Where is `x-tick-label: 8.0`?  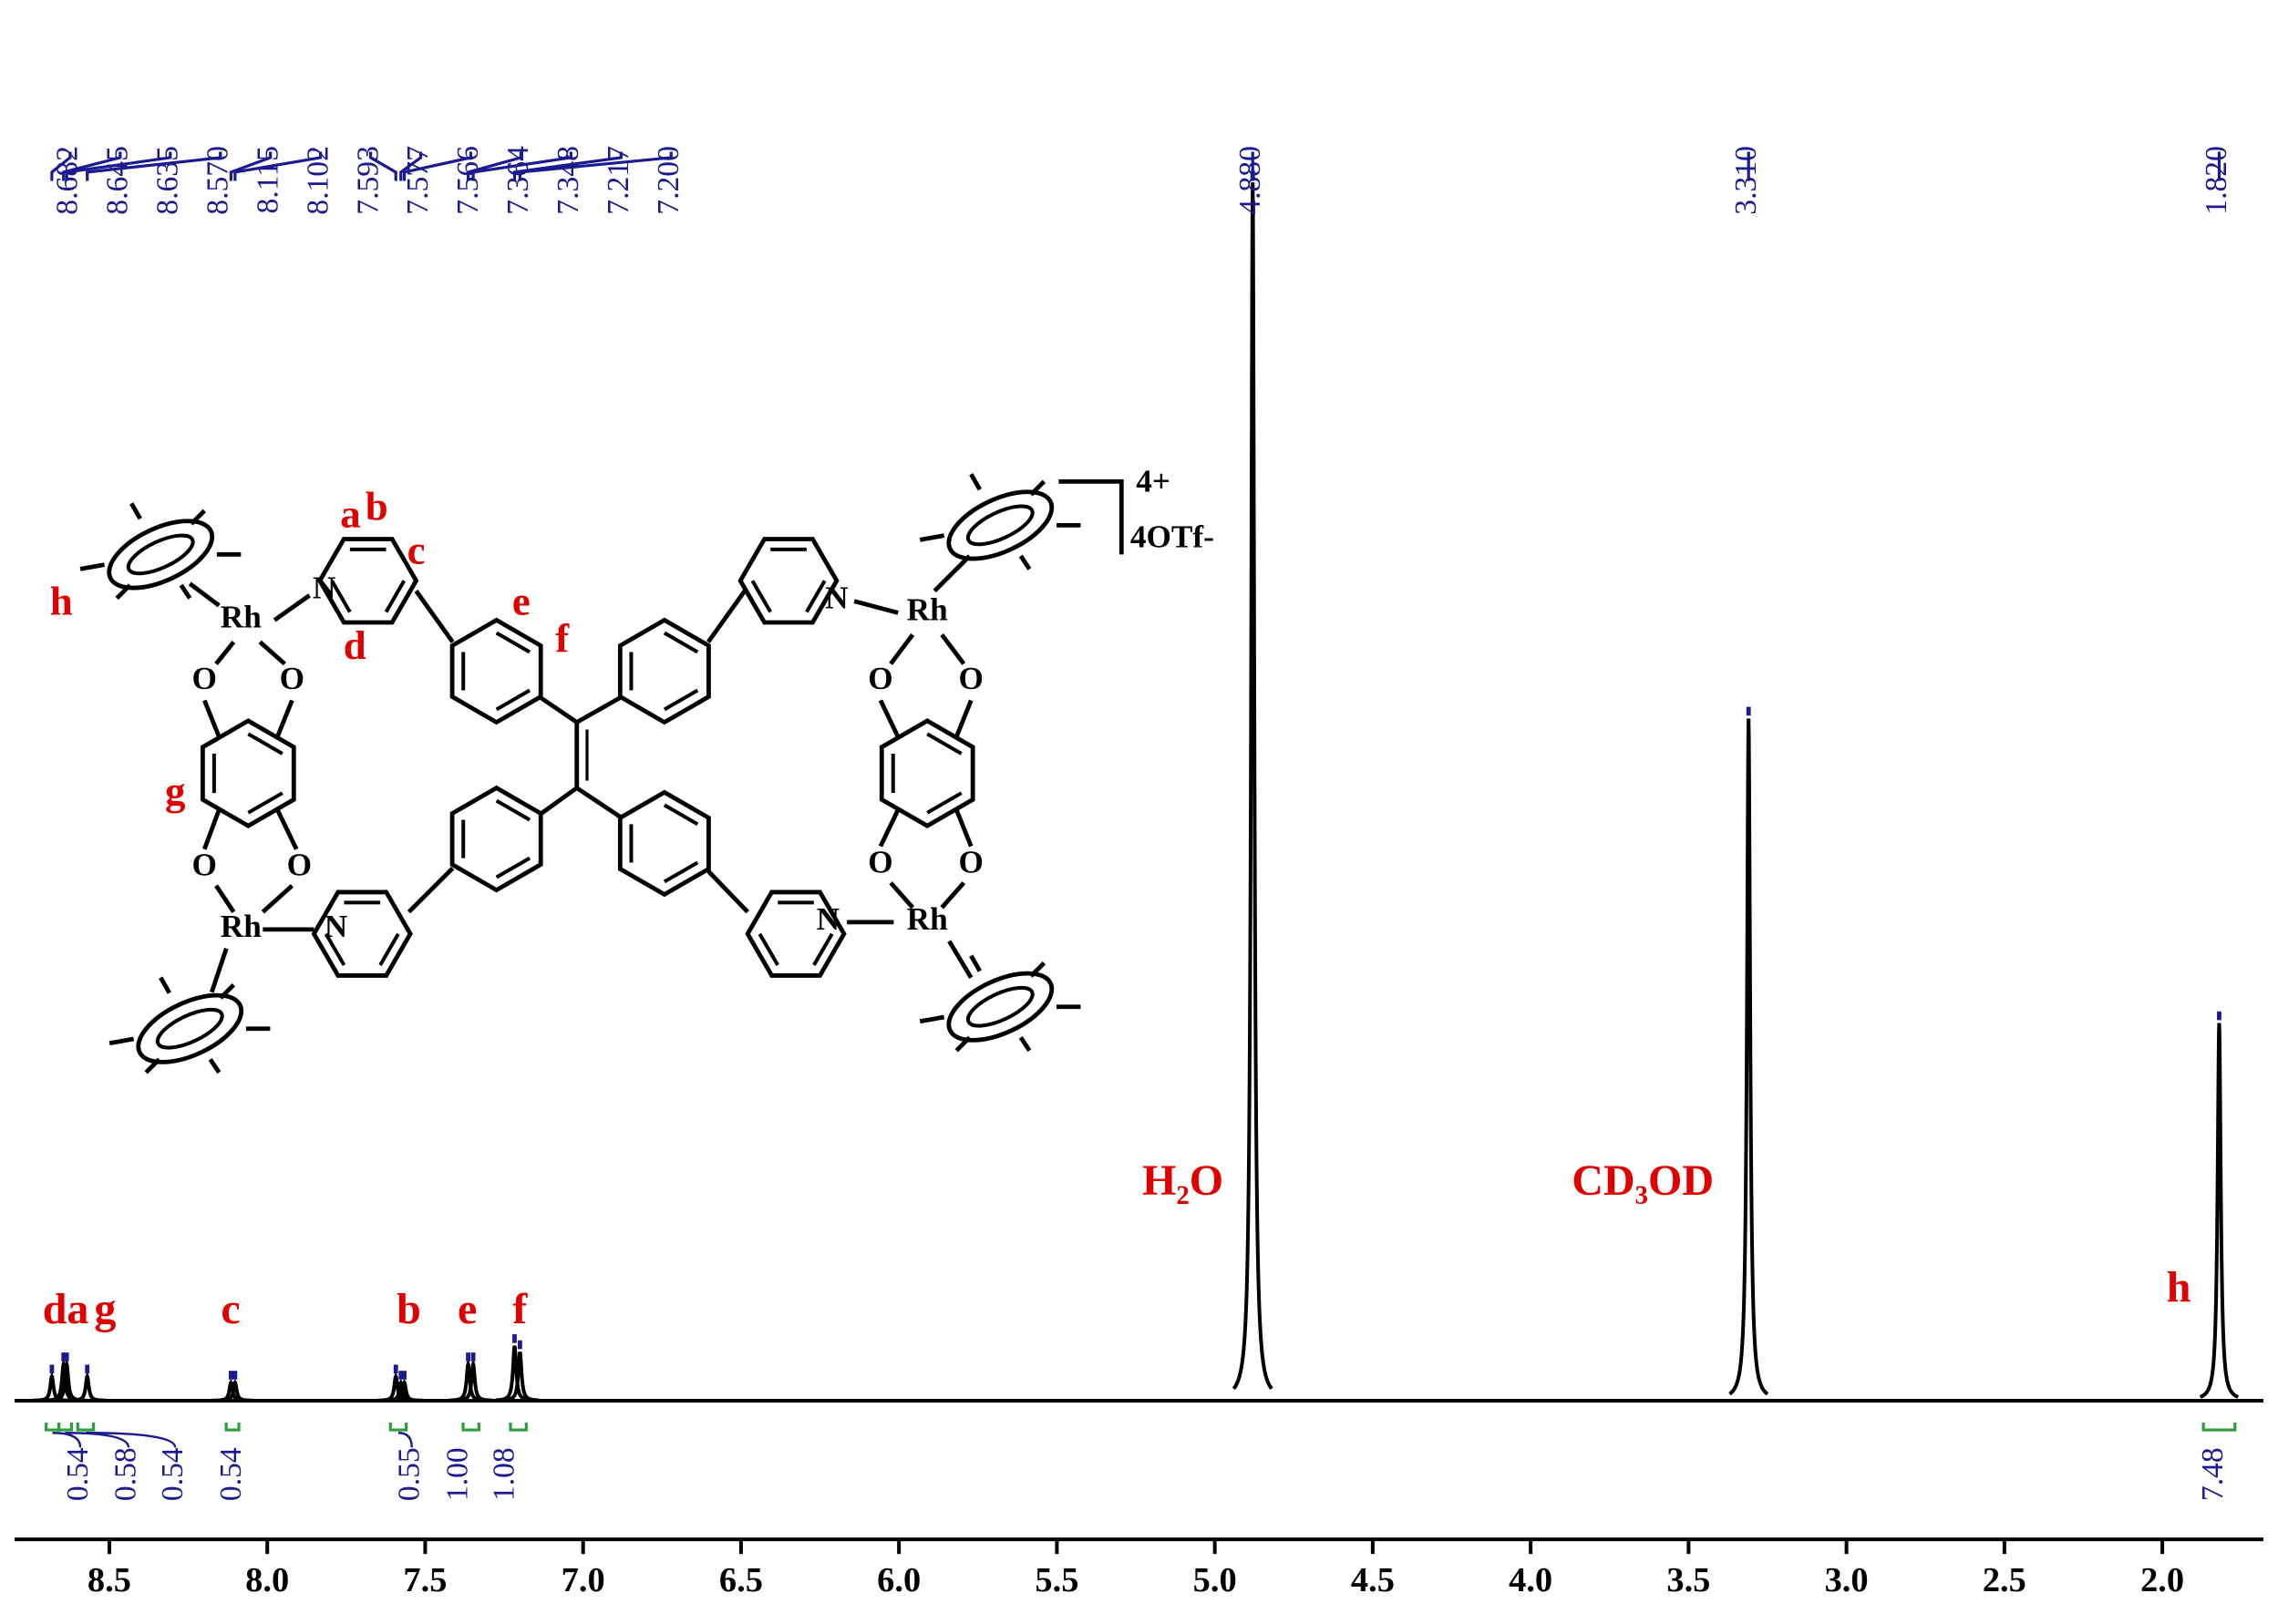 x-tick-label: 8.0 is located at coordinates (267, 1580).